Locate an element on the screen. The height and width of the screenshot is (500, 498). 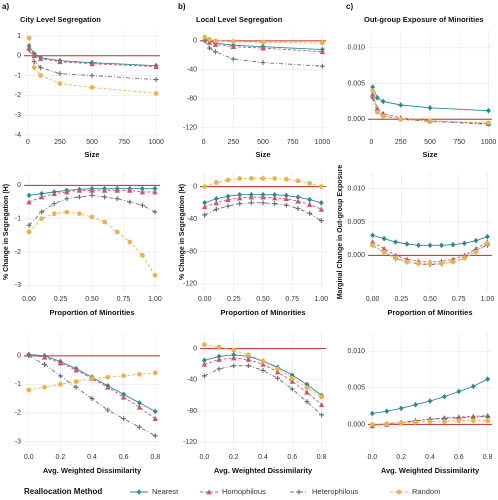
x-tick-label: 1.00 is located at coordinates (155, 299).